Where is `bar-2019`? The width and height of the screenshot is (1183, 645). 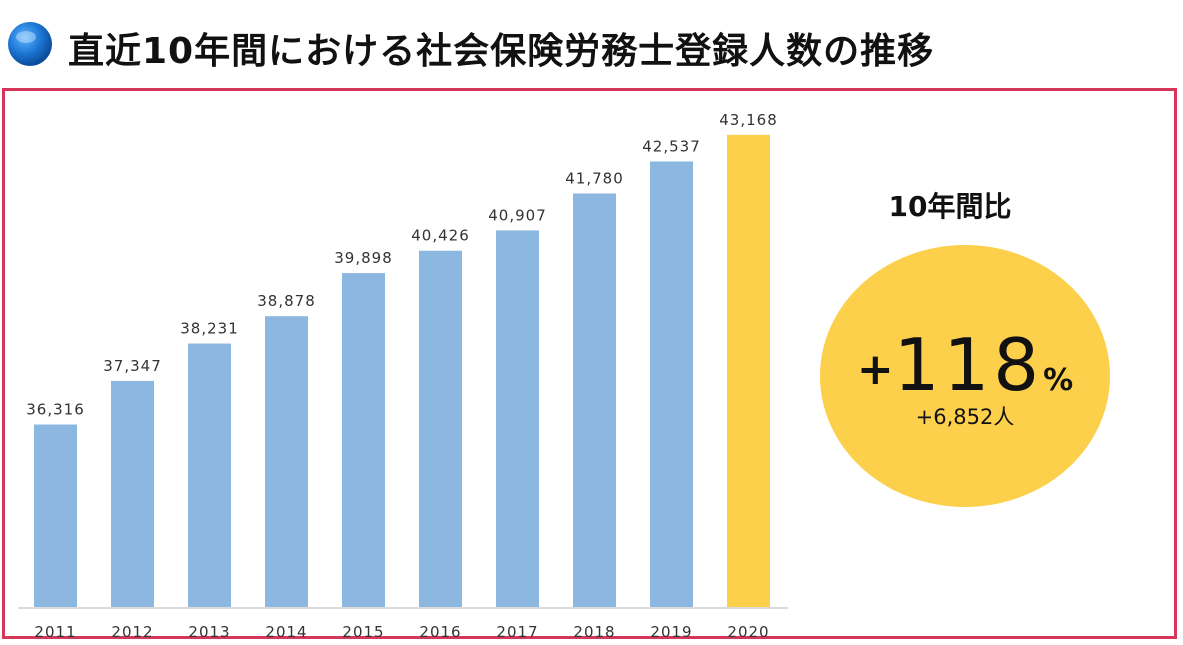
bar-2019 is located at coordinates (671, 384).